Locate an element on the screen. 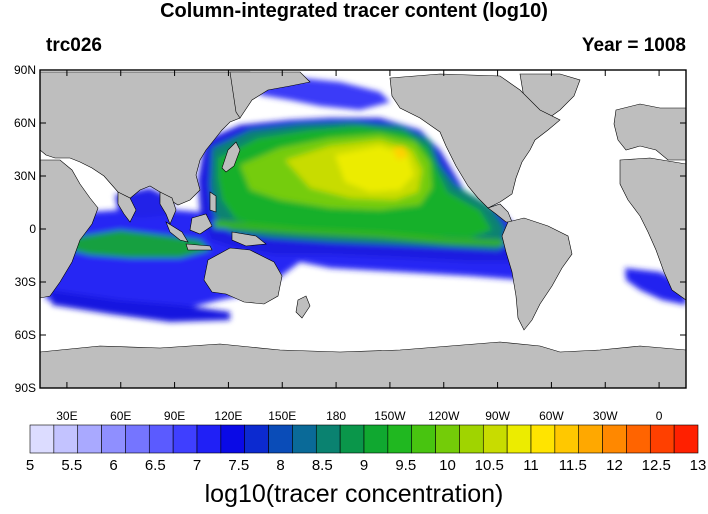  right-subtitle: Year = 1008 is located at coordinates (633, 45).